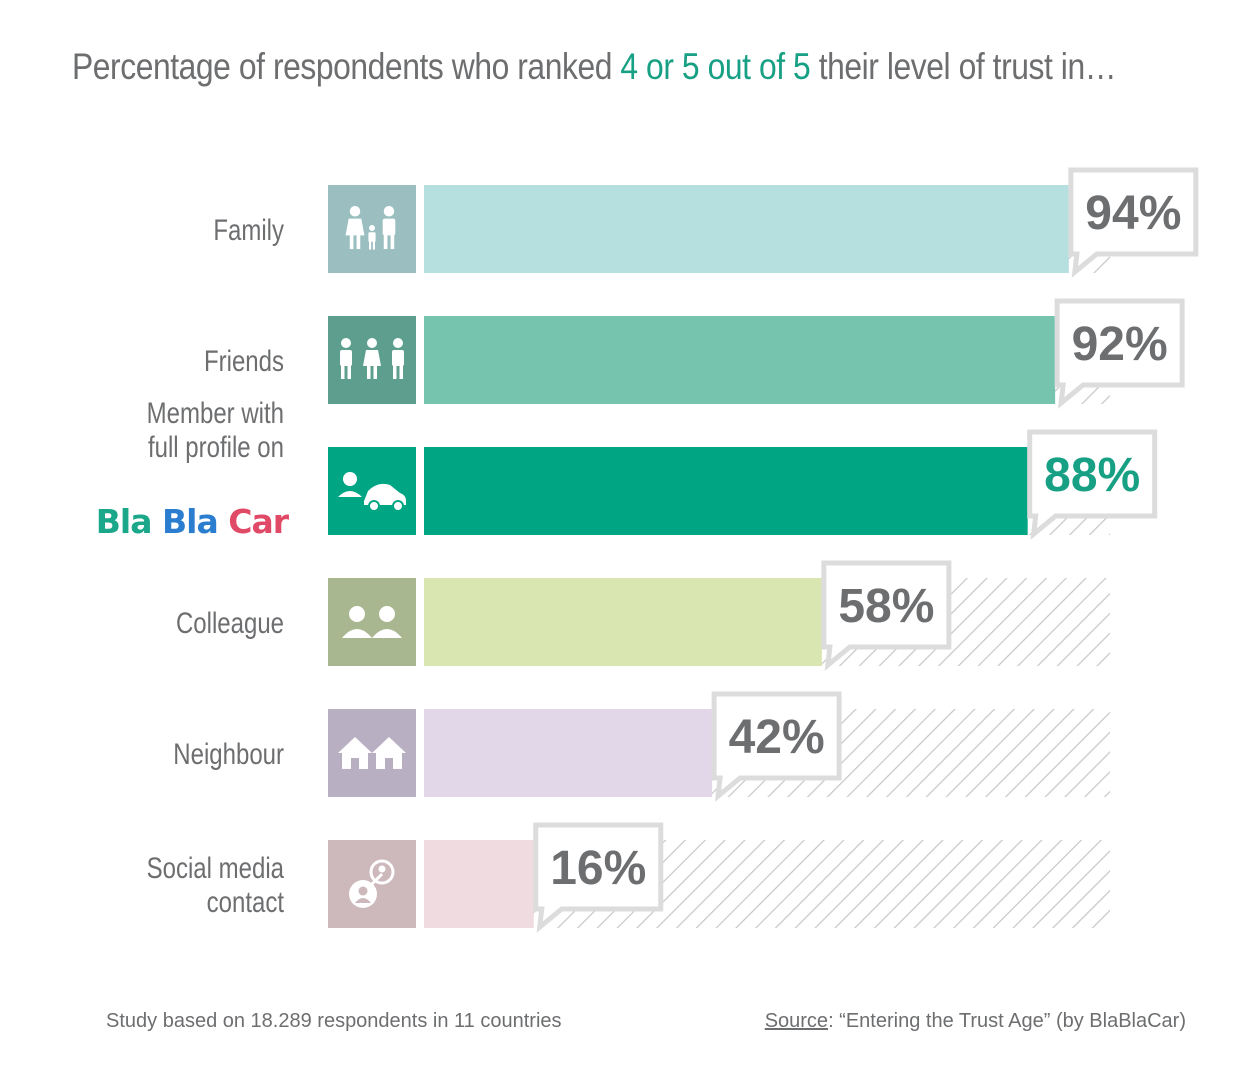 The width and height of the screenshot is (1254, 1072). I want to click on family-icon, so click(370, 228).